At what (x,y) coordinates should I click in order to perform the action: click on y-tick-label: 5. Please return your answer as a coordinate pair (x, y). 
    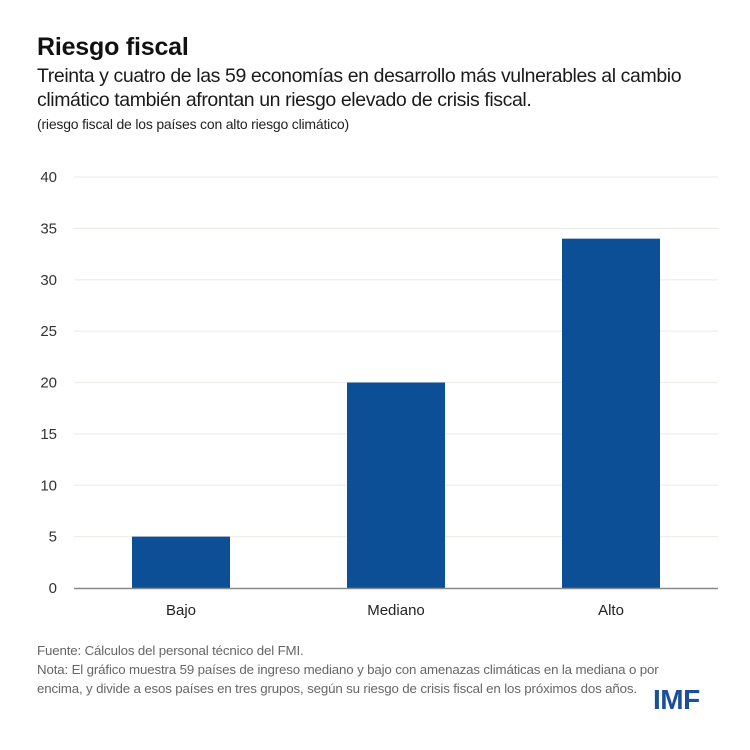
    Looking at the image, I should click on (53, 537).